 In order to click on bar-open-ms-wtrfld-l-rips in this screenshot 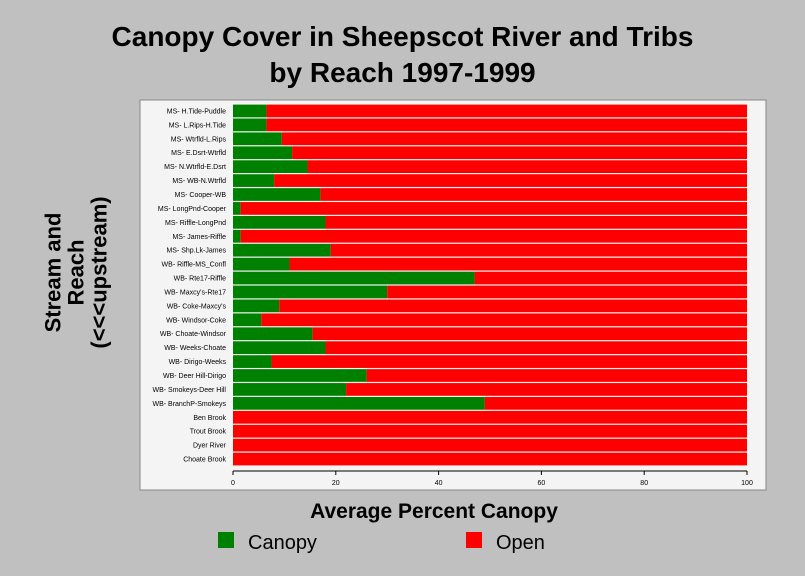, I will do `click(514, 139)`.